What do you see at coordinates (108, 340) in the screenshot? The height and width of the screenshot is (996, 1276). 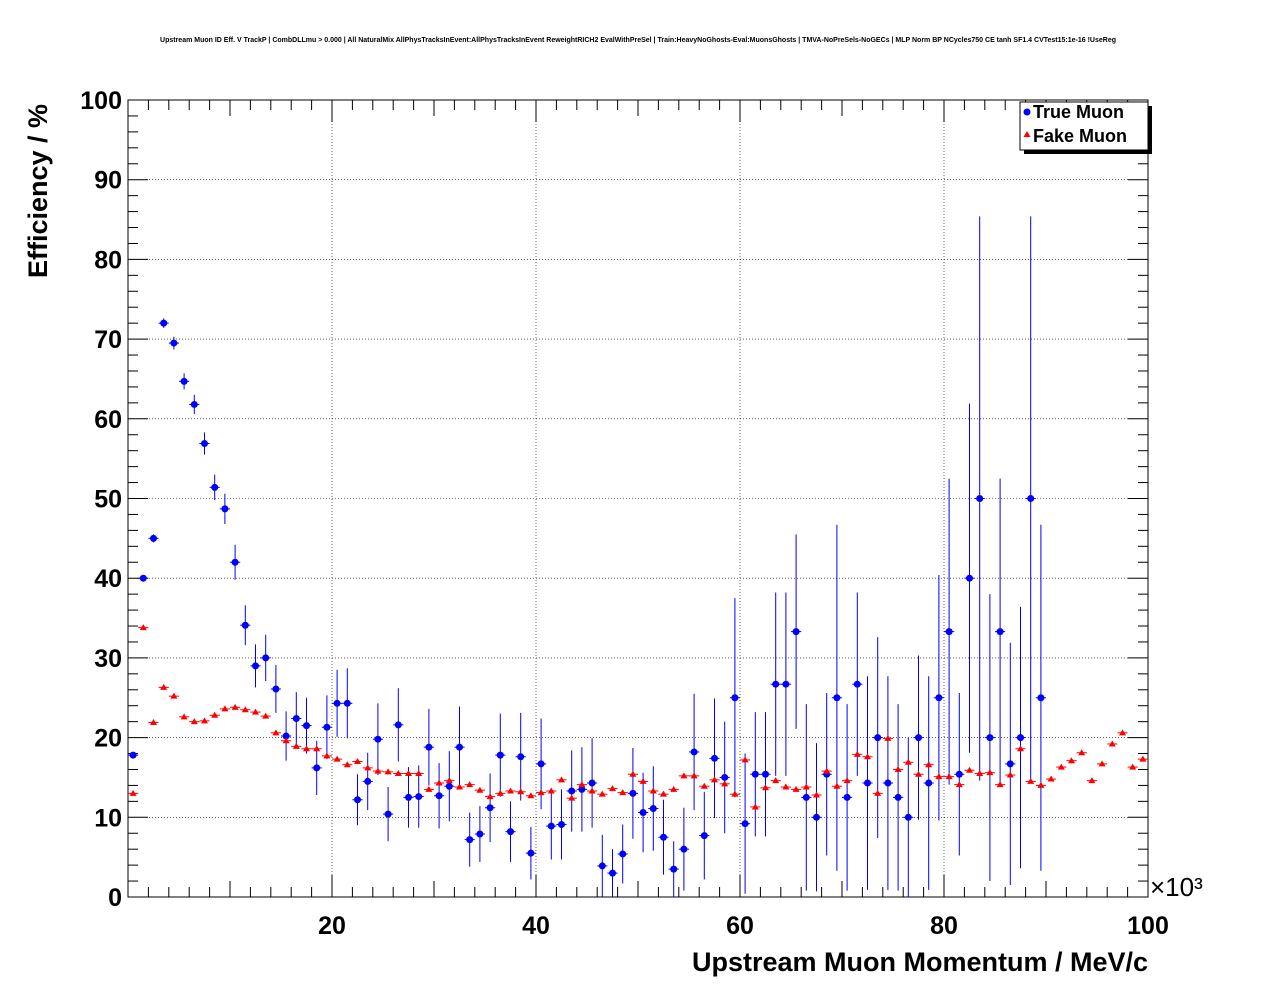 I see `y-tick-label: 70` at bounding box center [108, 340].